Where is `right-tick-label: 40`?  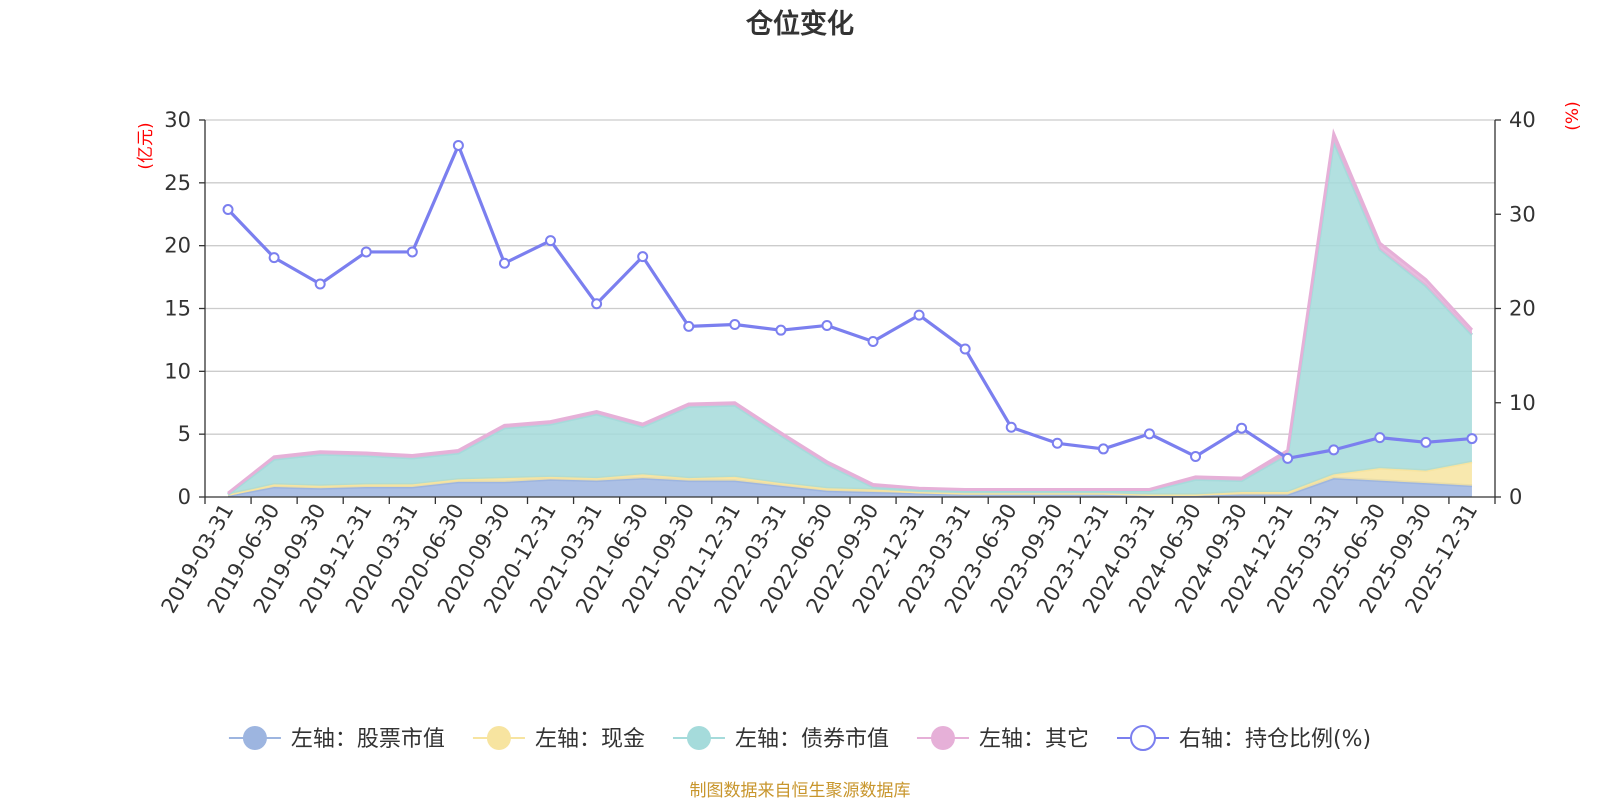
right-tick-label: 40 is located at coordinates (1522, 120).